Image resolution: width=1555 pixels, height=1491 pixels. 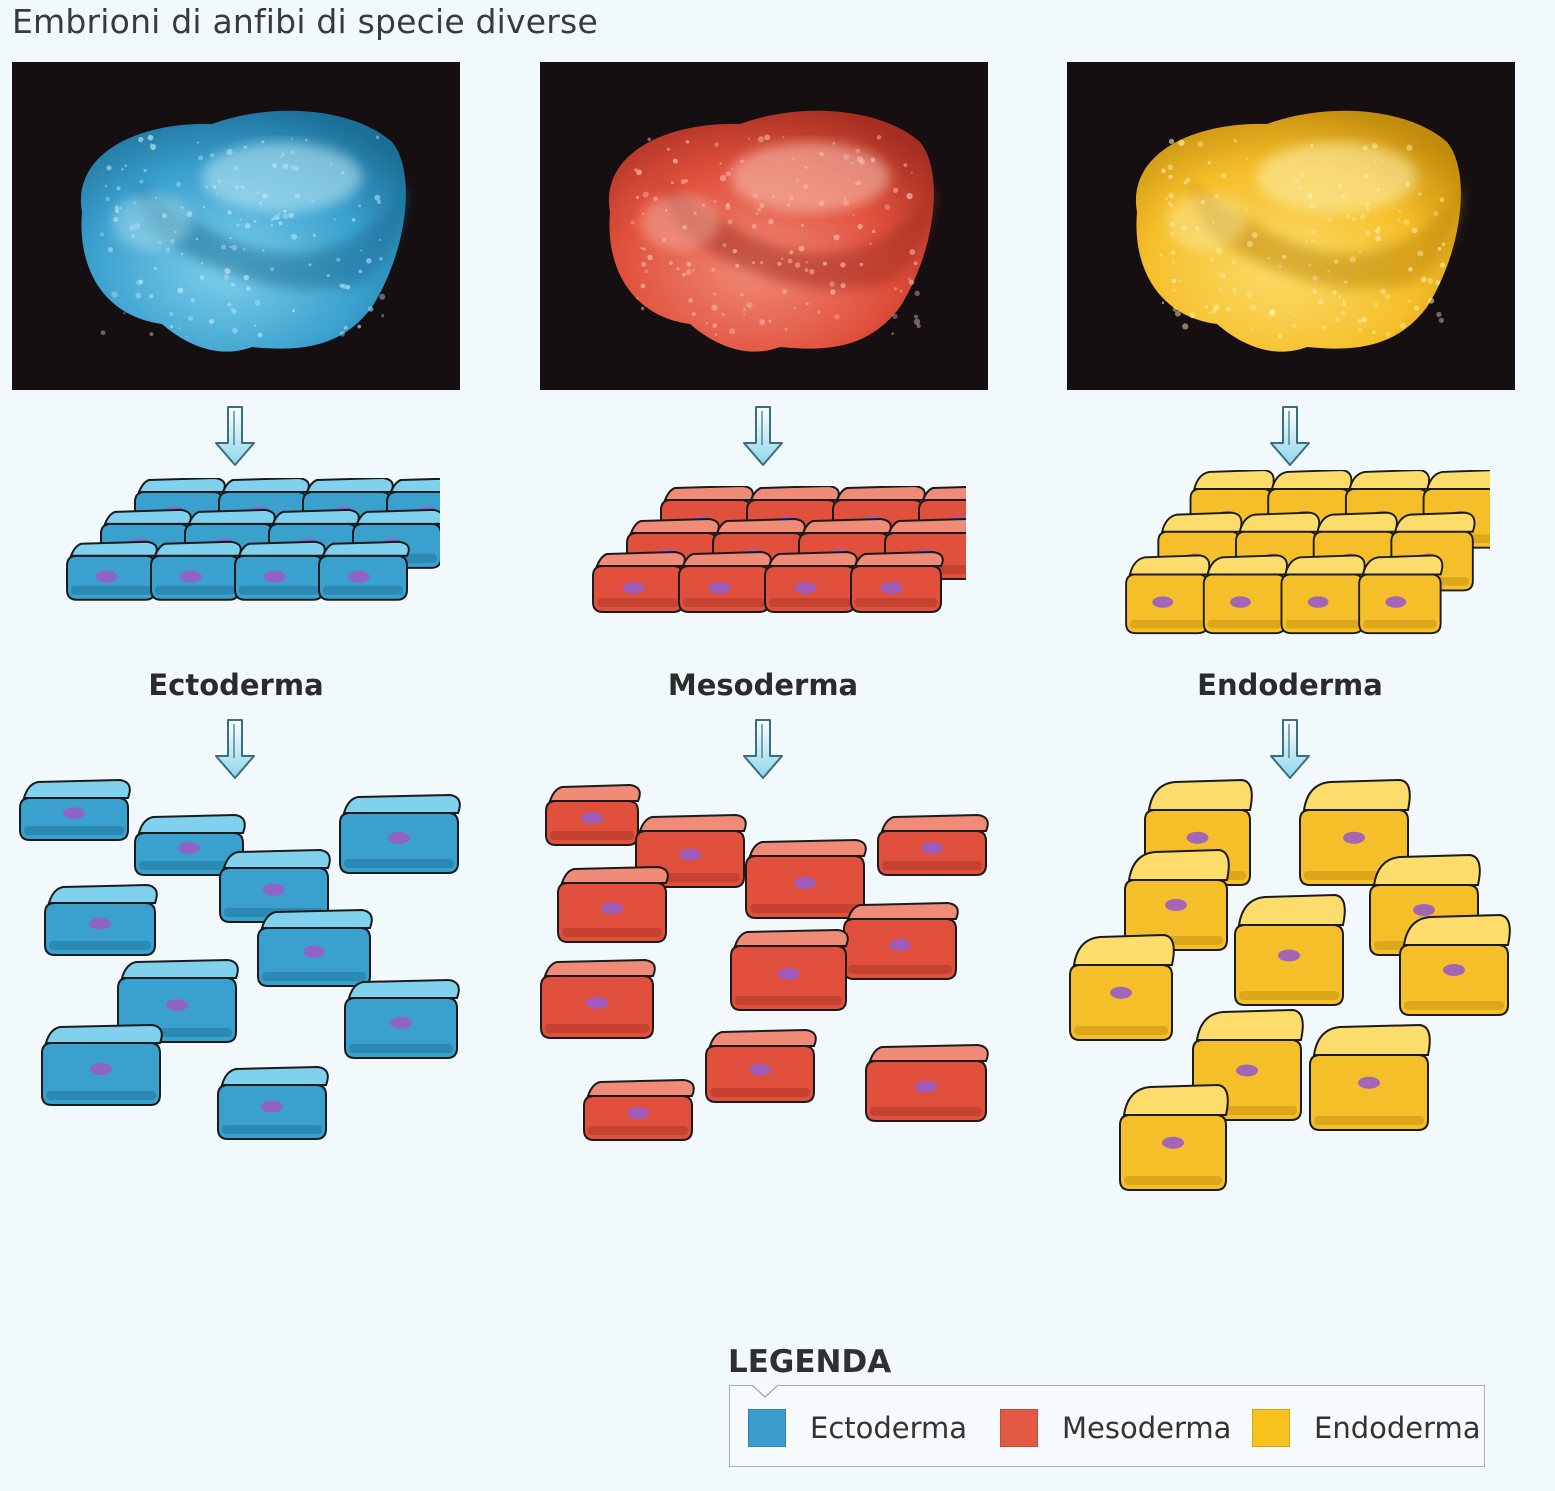 I want to click on ectoderm-dissociated-cells, so click(x=240, y=959).